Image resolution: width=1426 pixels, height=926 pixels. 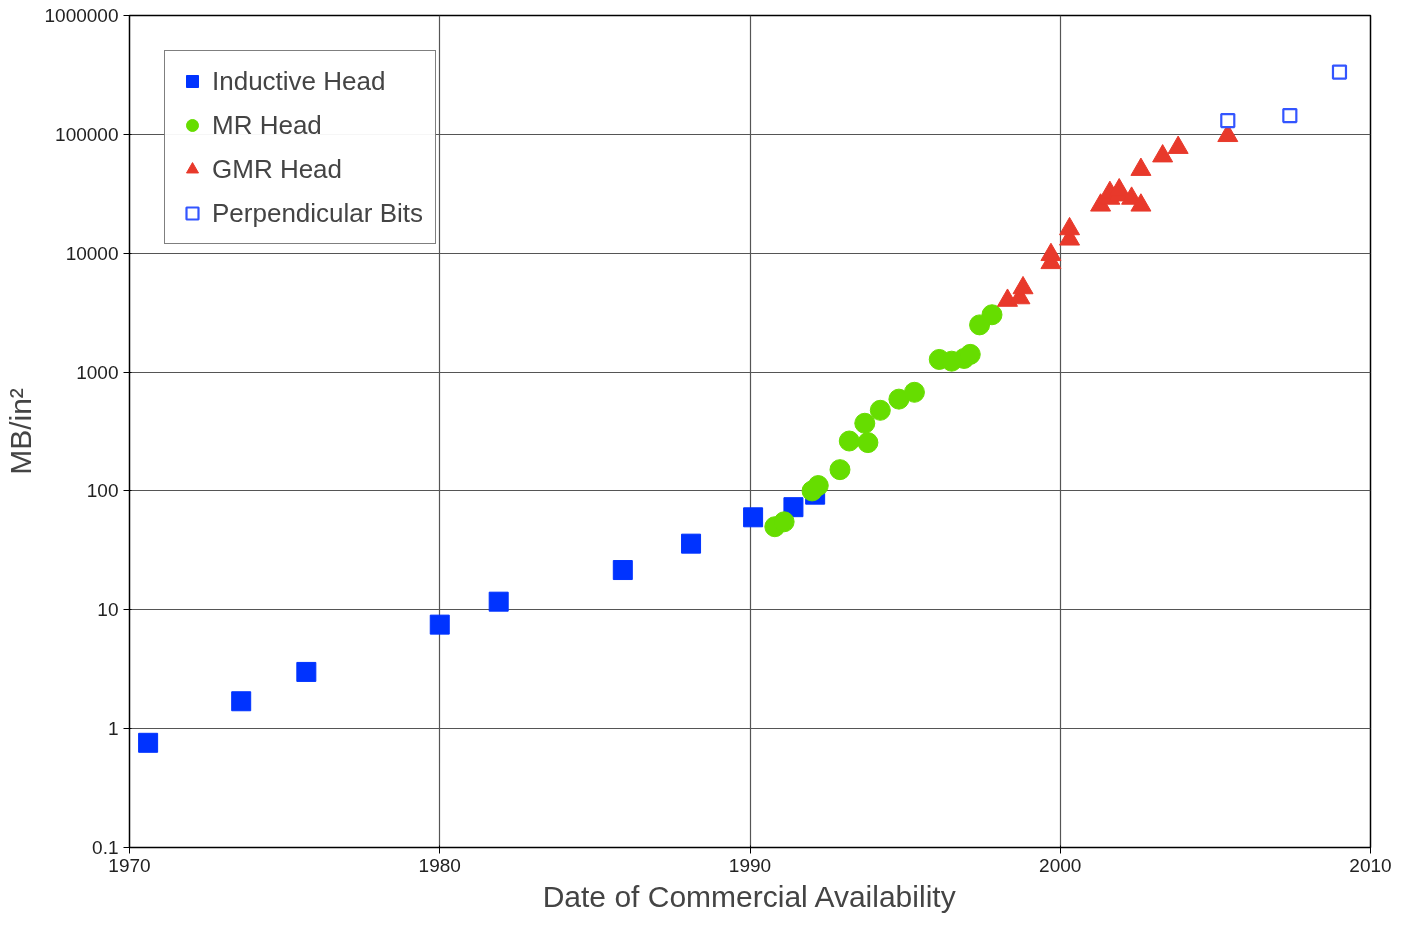 I want to click on legend-label: MR Head, so click(x=267, y=125).